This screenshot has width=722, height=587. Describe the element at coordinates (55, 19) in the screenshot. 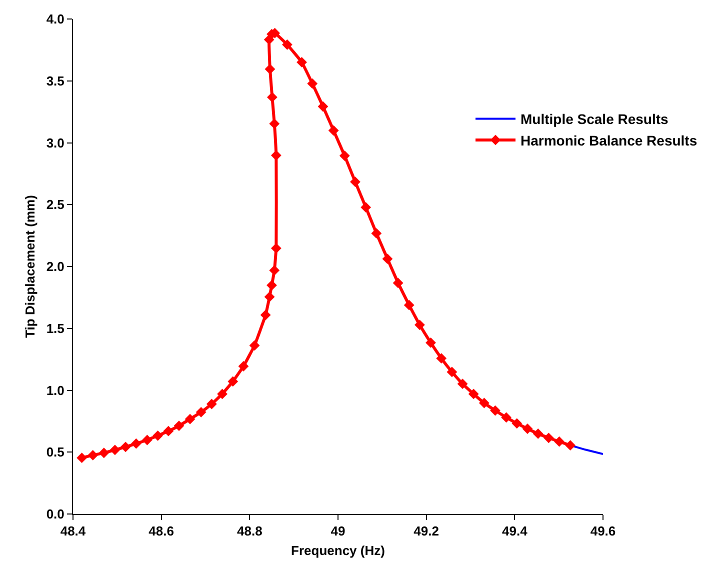

I see `y-tick-label: 4.0` at that location.